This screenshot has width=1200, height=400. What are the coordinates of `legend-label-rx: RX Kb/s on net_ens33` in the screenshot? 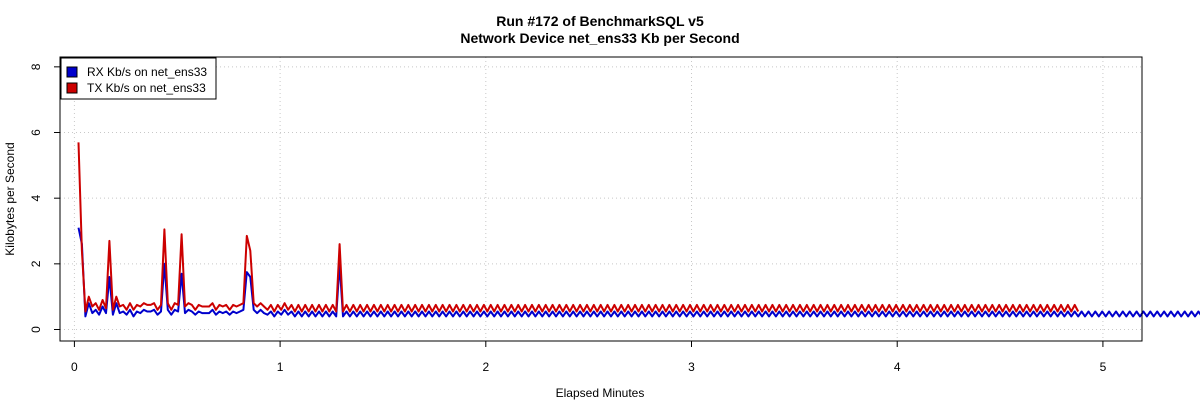 It's located at (147, 72).